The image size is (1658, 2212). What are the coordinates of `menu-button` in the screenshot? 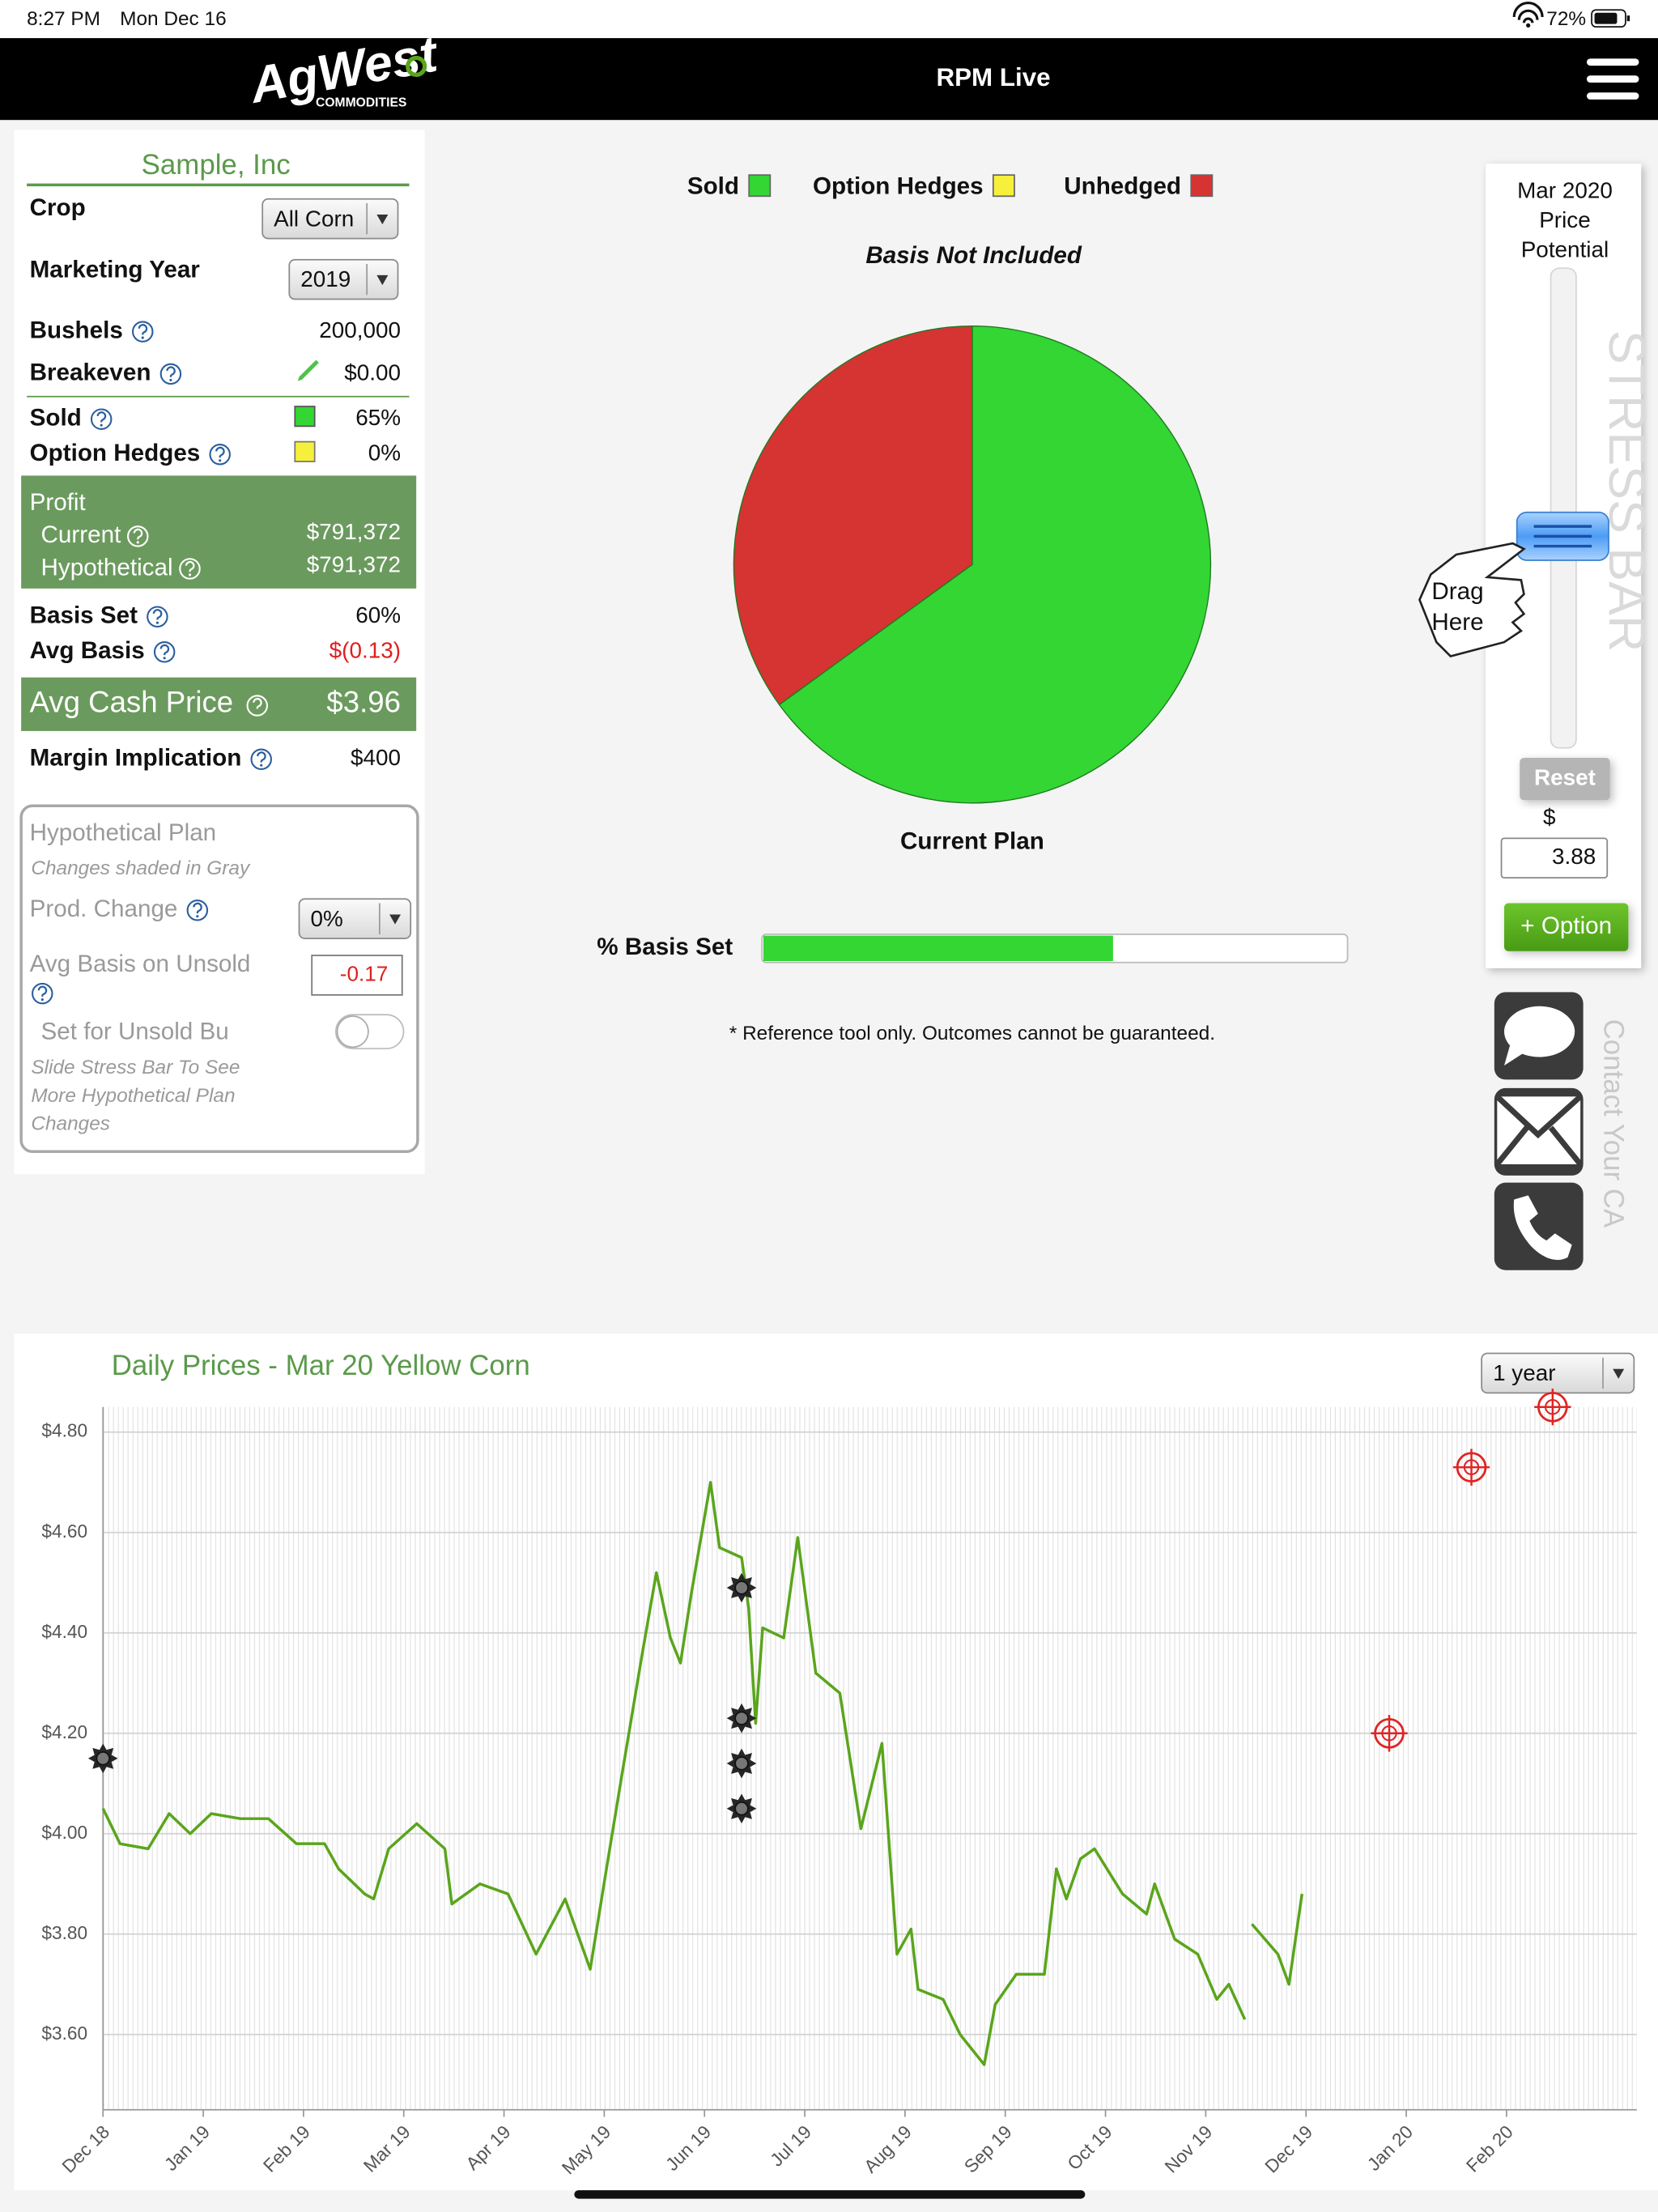 It's located at (1612, 79).